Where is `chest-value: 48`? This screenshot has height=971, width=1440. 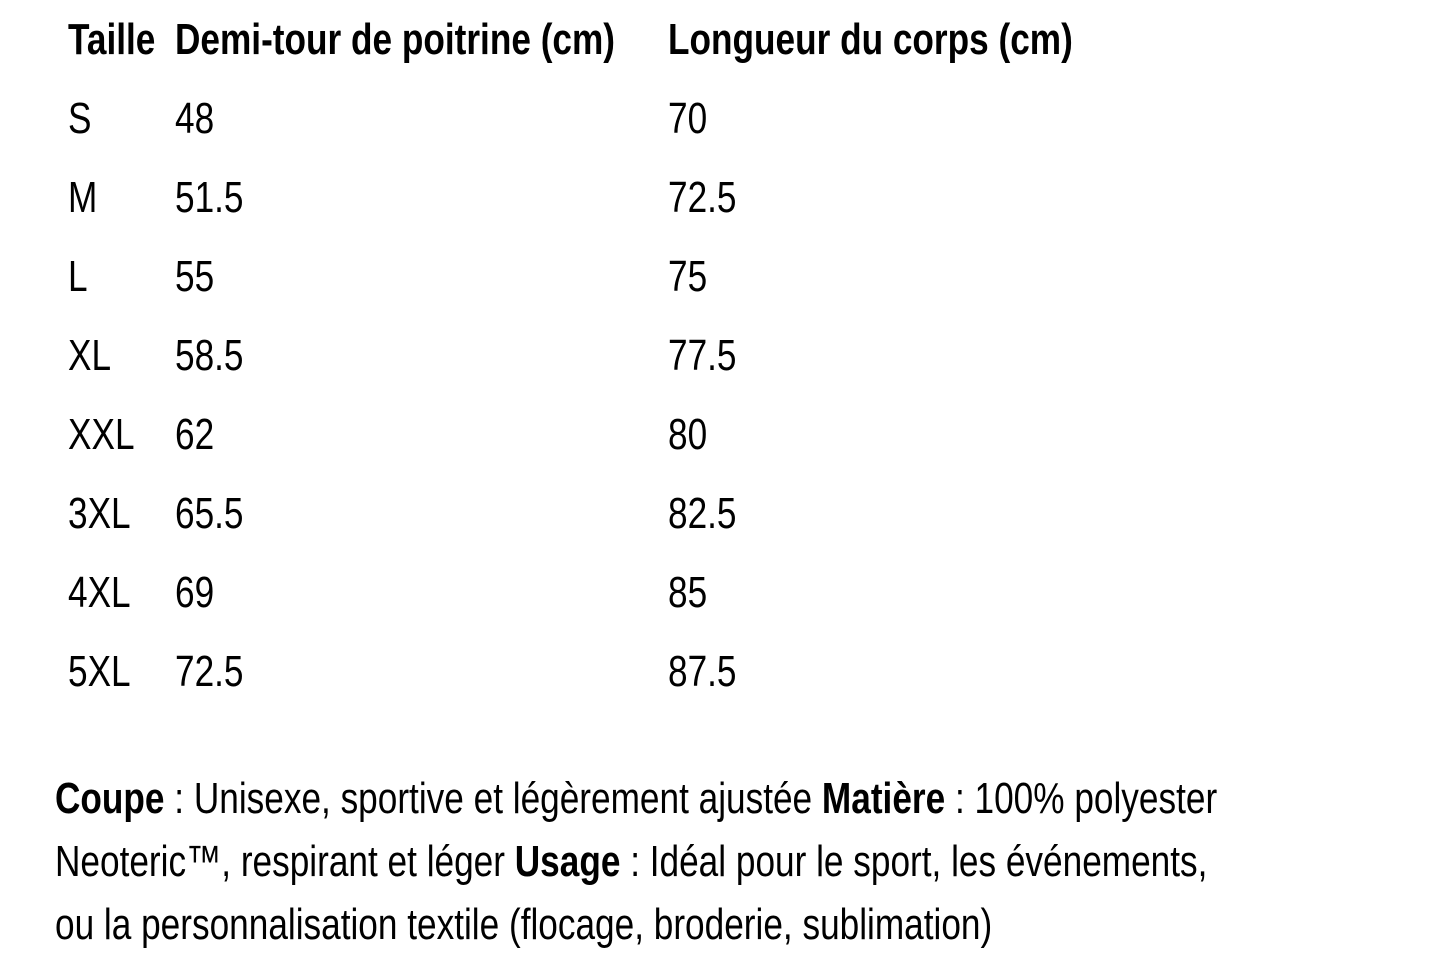
chest-value: 48 is located at coordinates (195, 118).